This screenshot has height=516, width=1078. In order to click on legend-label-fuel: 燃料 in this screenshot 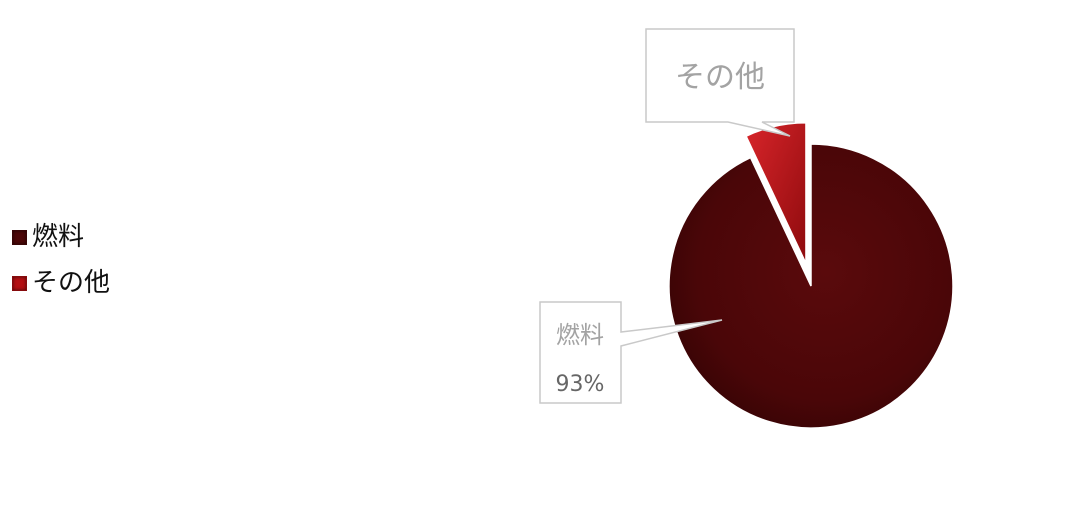, I will do `click(58, 237)`.